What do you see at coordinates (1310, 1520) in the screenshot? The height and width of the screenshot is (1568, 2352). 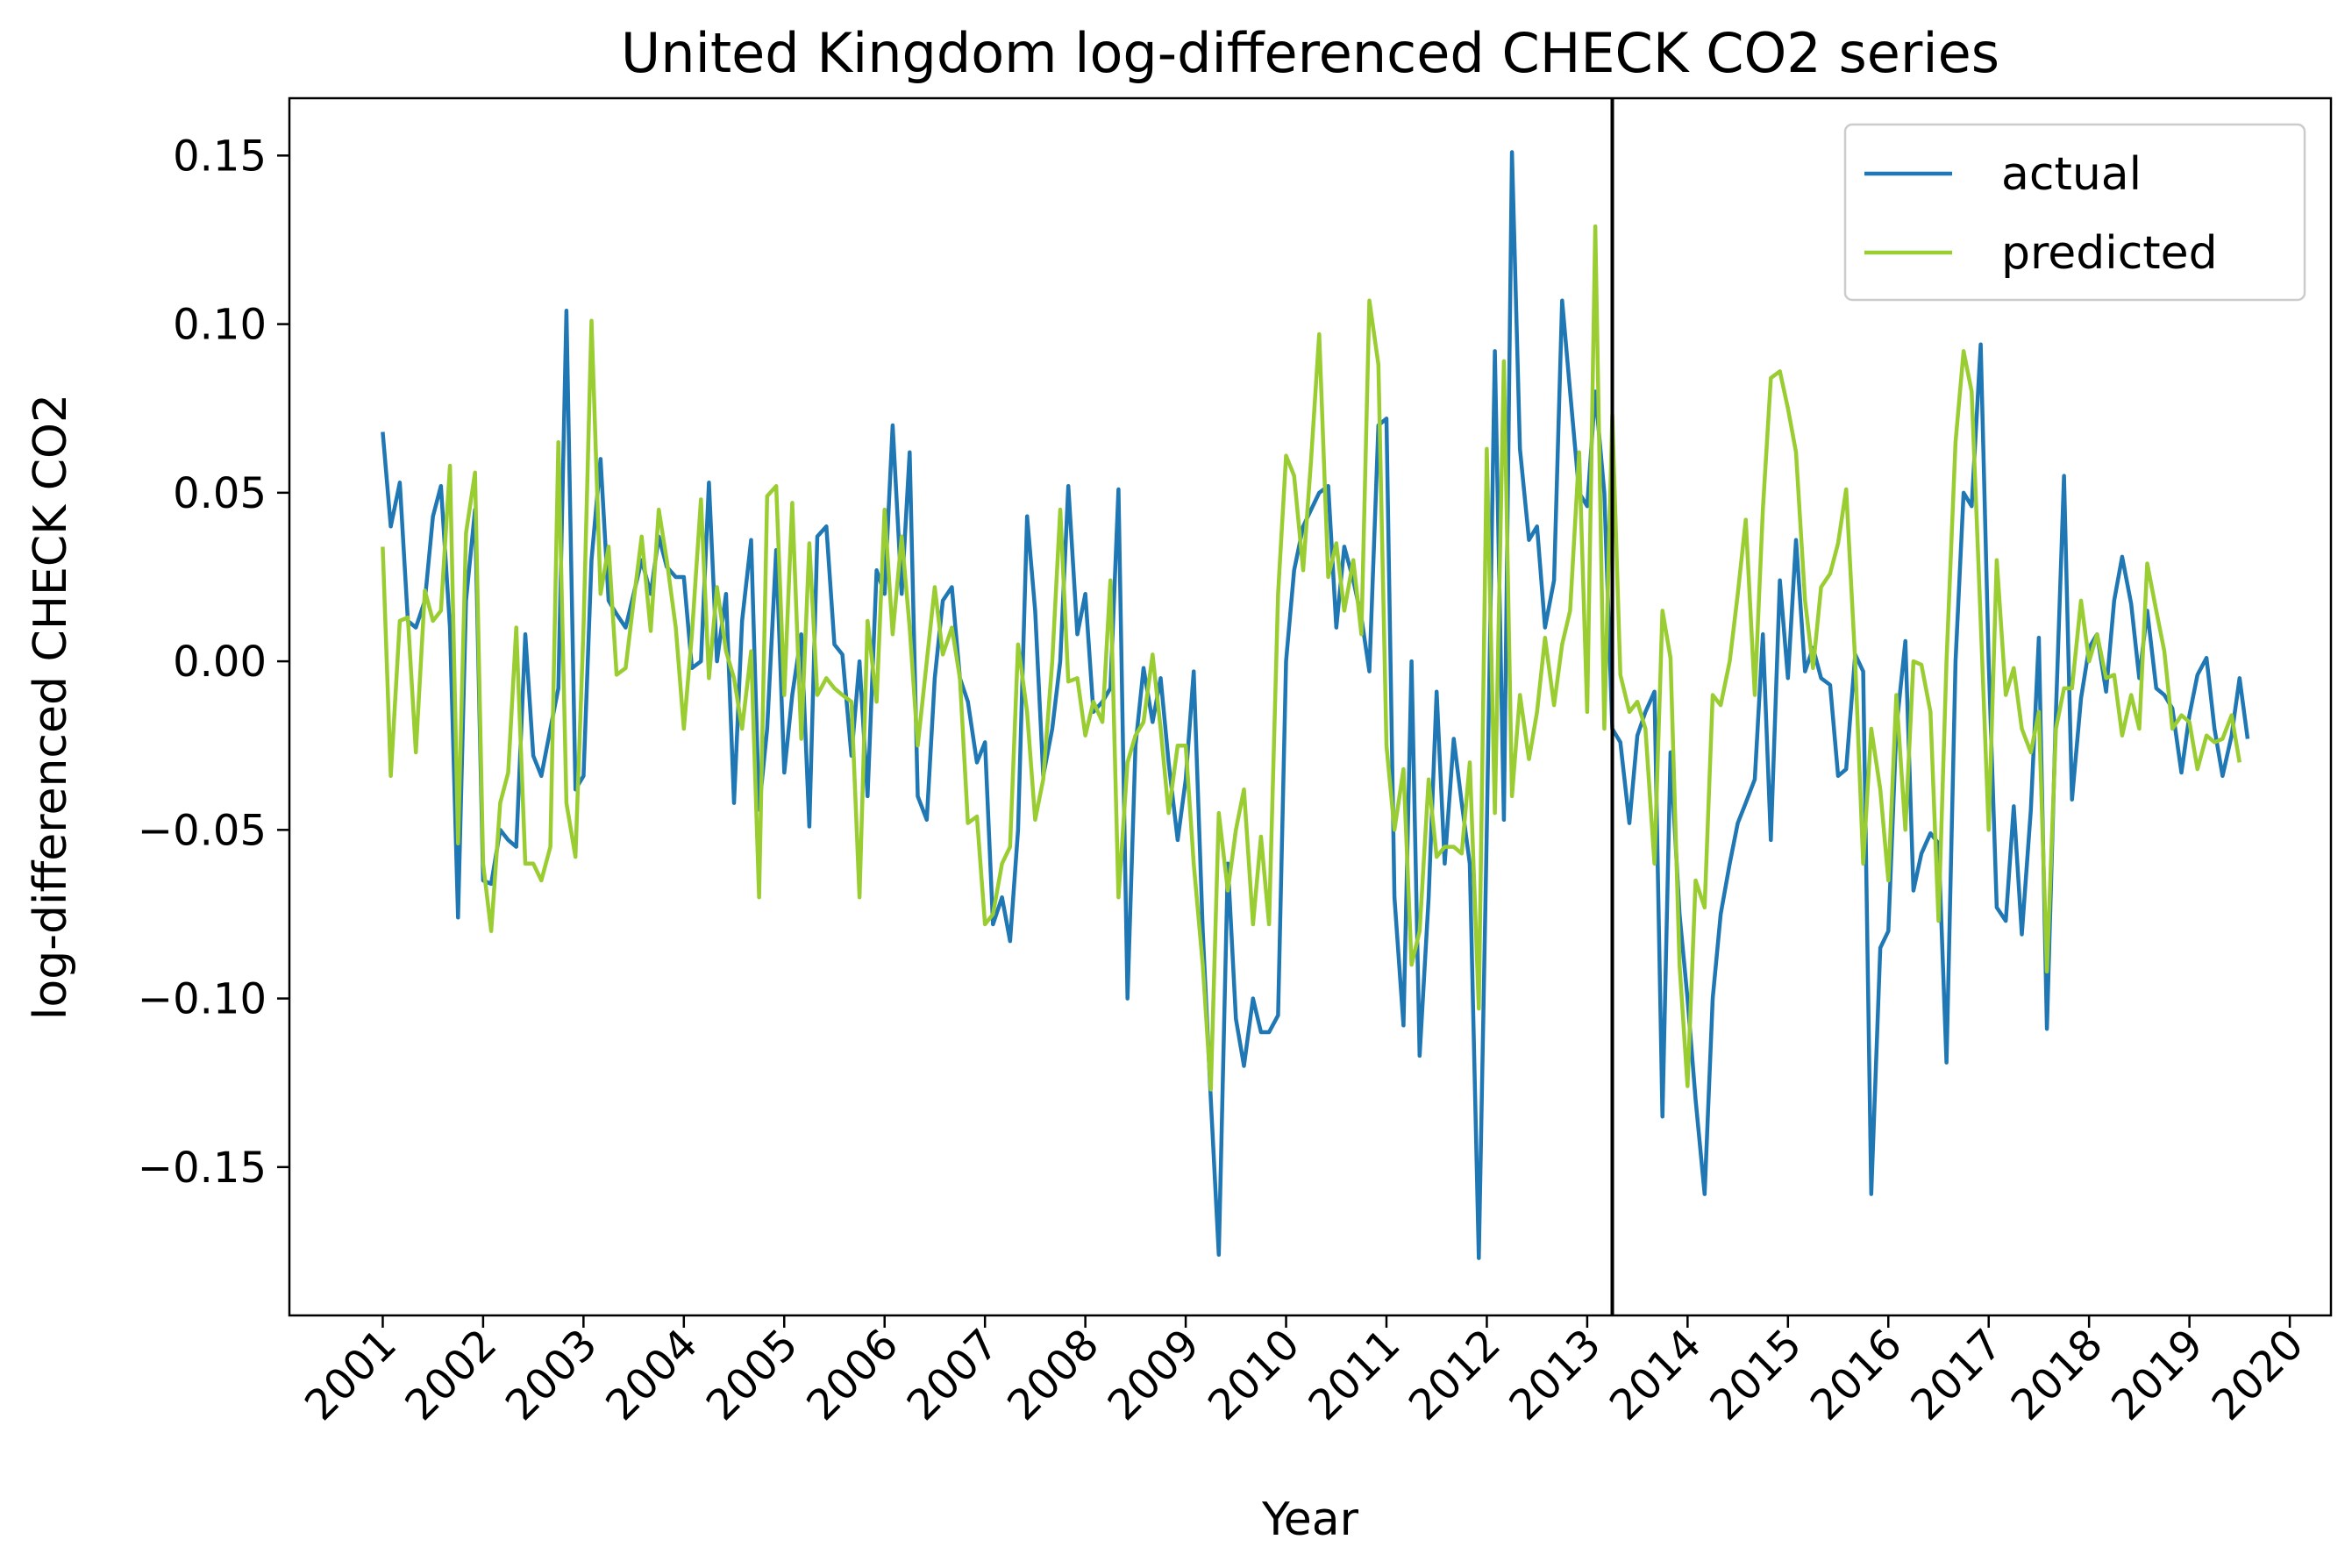 I see `x-axis-label: Year` at bounding box center [1310, 1520].